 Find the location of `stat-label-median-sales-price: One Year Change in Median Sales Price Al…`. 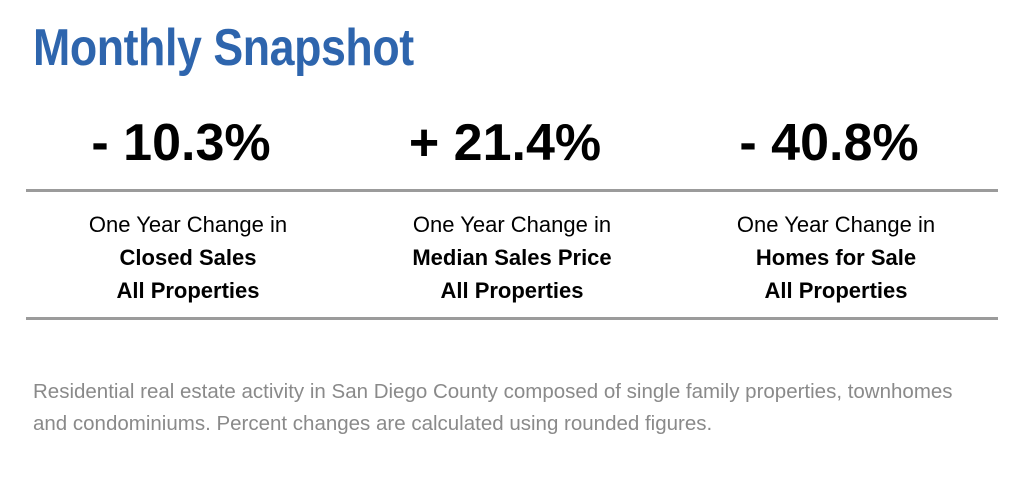

stat-label-median-sales-price: One Year Change in Median Sales Price Al… is located at coordinates (512, 257).